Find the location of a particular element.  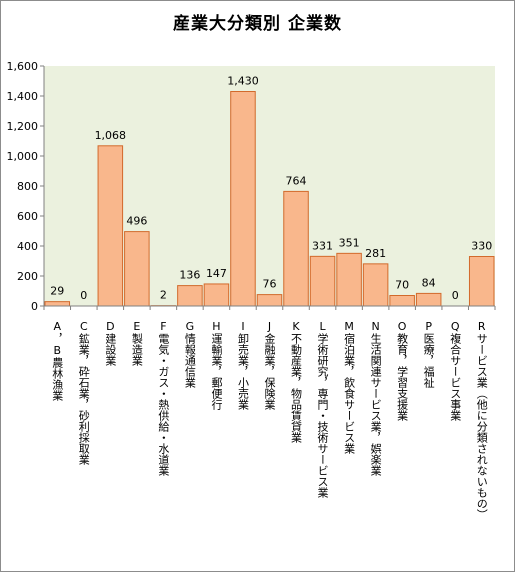

data-label: 136 is located at coordinates (189, 275).